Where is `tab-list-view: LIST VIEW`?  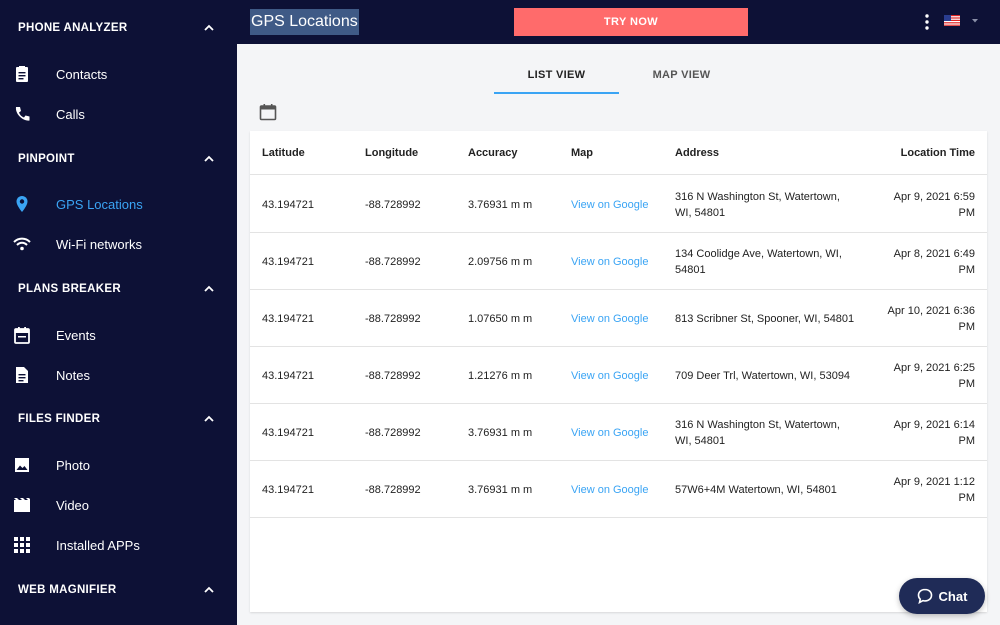 tab-list-view: LIST VIEW is located at coordinates (556, 75).